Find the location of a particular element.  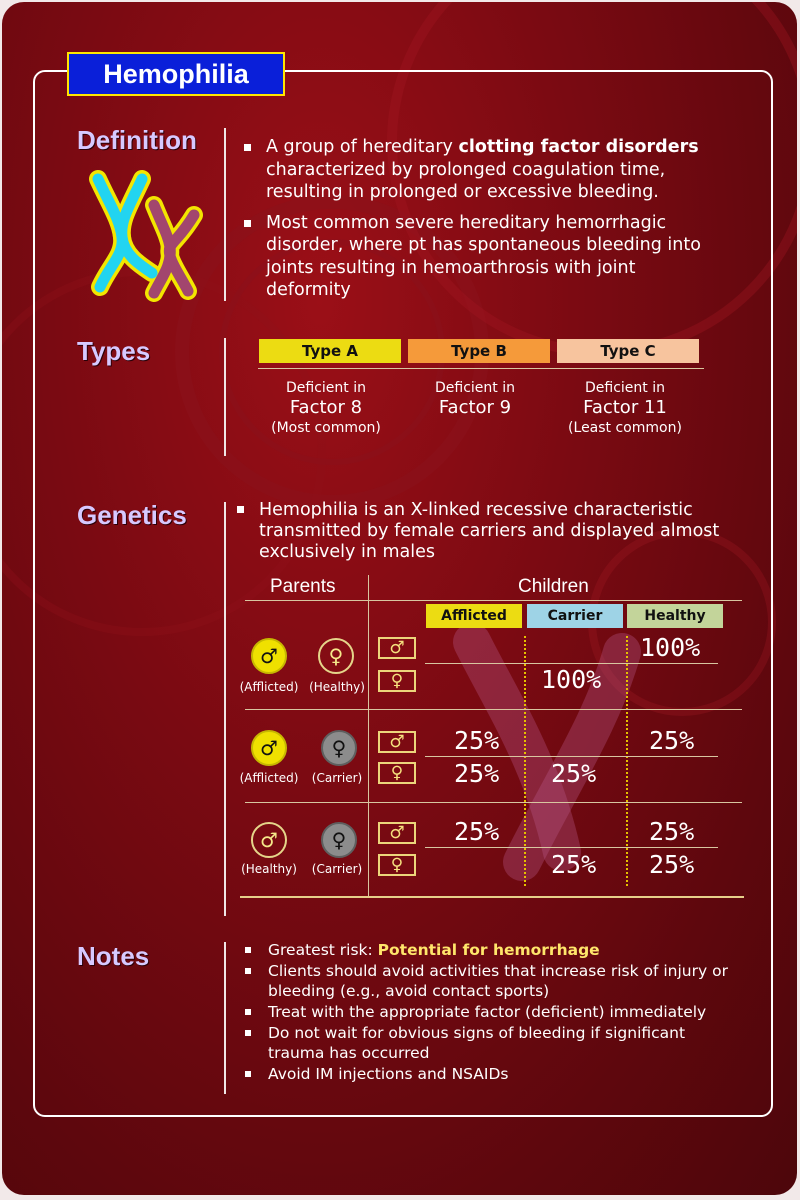

children-header: Children is located at coordinates (553, 586).